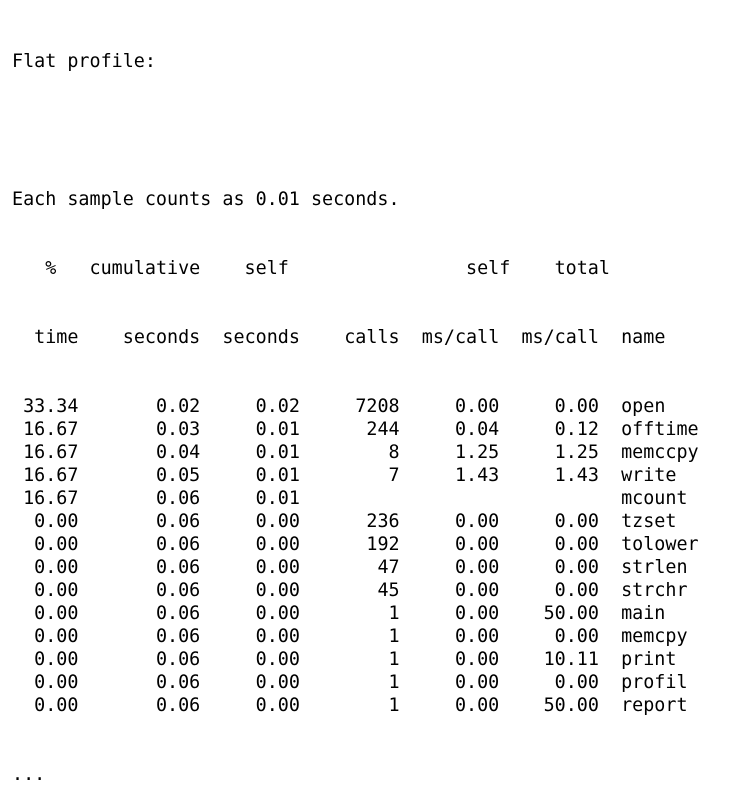 Image resolution: width=730 pixels, height=809 pixels. I want to click on name-cell: tzset, so click(649, 521).